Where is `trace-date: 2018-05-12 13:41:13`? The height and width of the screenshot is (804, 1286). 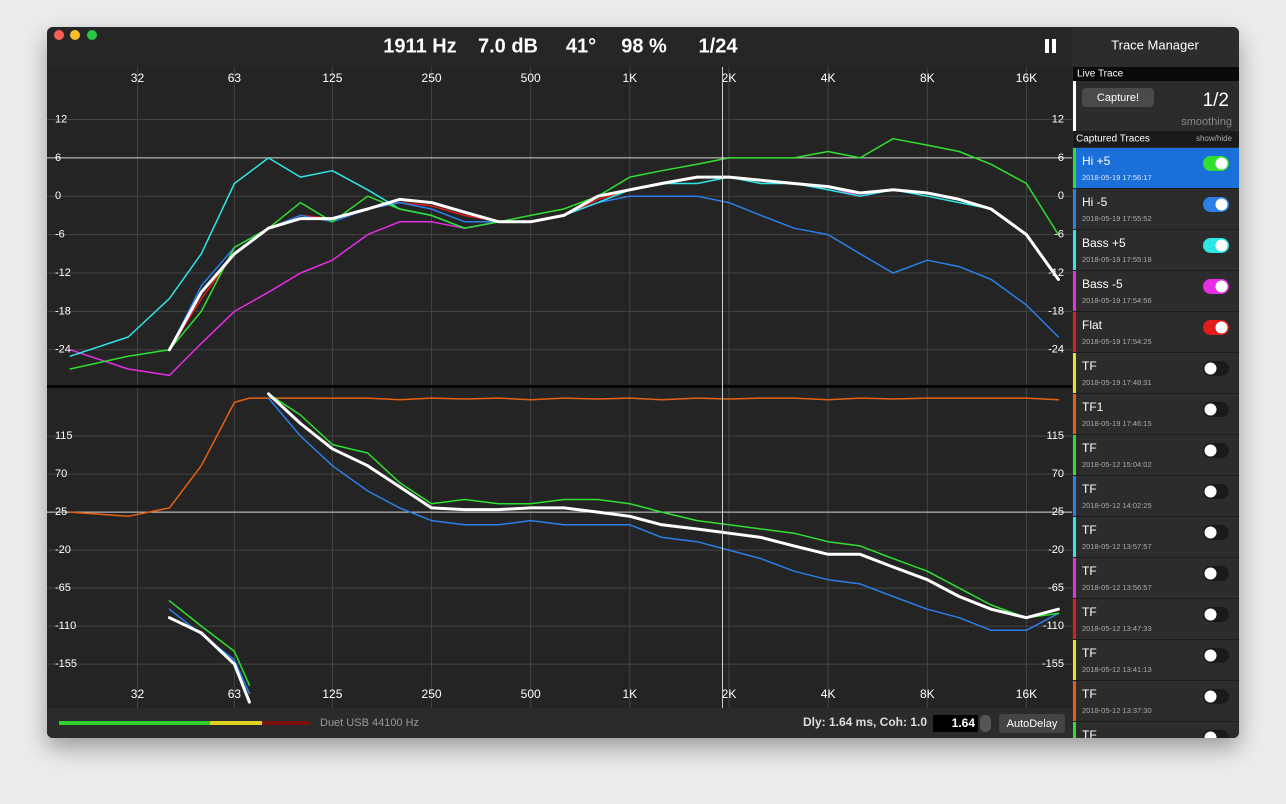 trace-date: 2018-05-12 13:41:13 is located at coordinates (1117, 669).